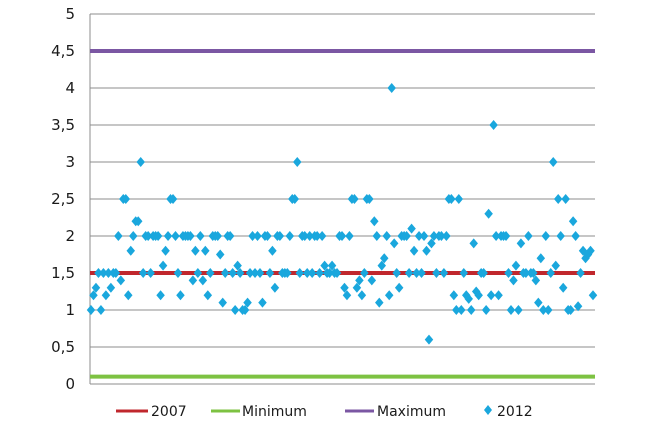  Describe the element at coordinates (70, 14) in the screenshot. I see `y-tick-label: 5` at that location.